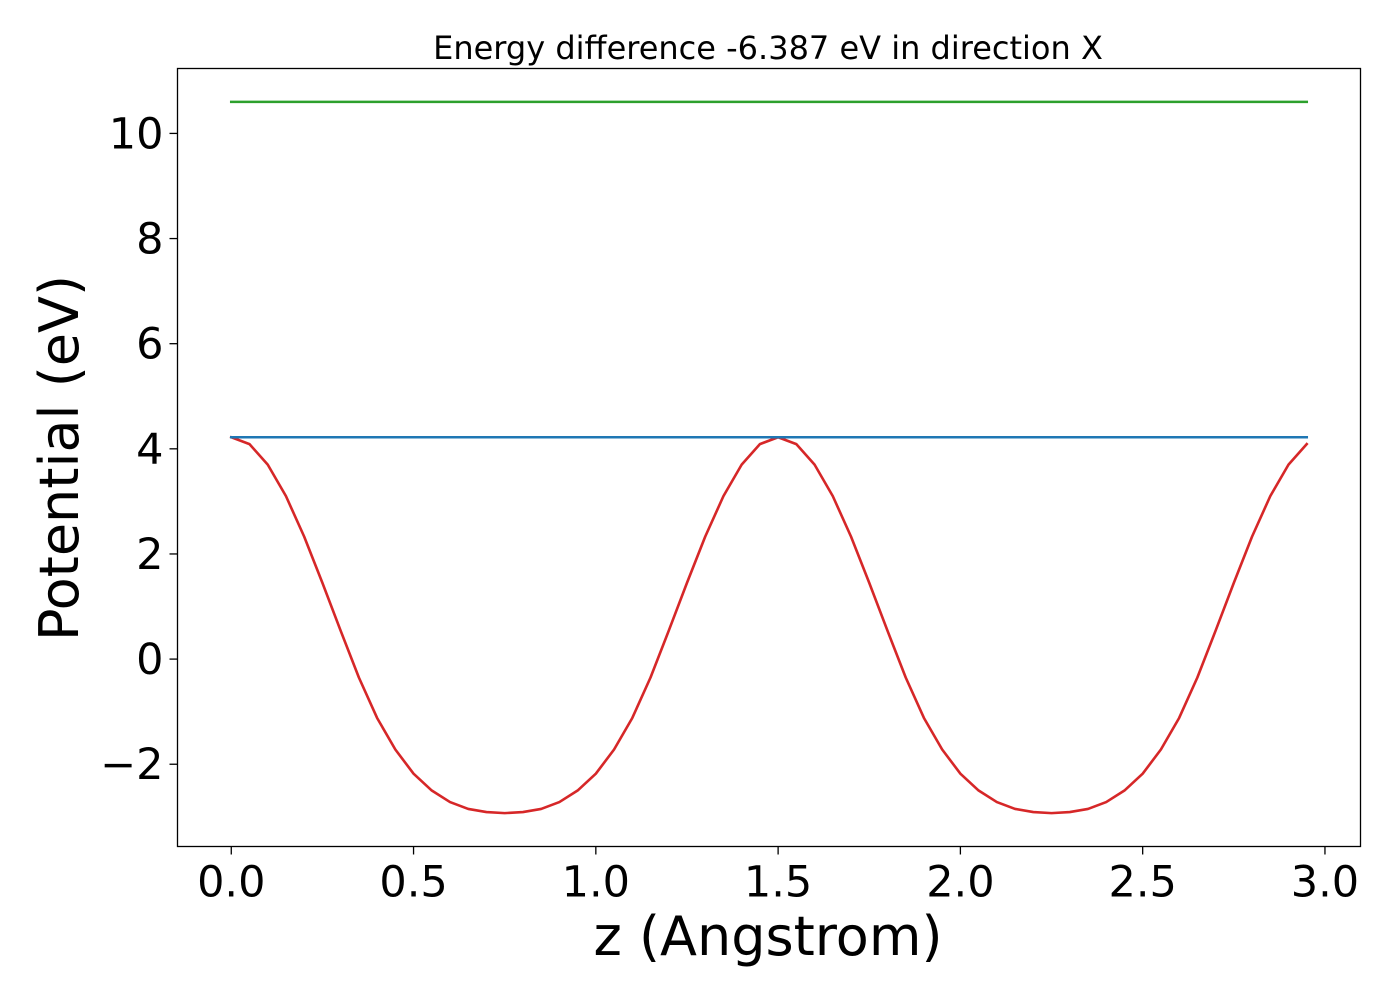 This screenshot has height=1000, width=1400. Describe the element at coordinates (149, 450) in the screenshot. I see `y-tick-label: 4` at that location.